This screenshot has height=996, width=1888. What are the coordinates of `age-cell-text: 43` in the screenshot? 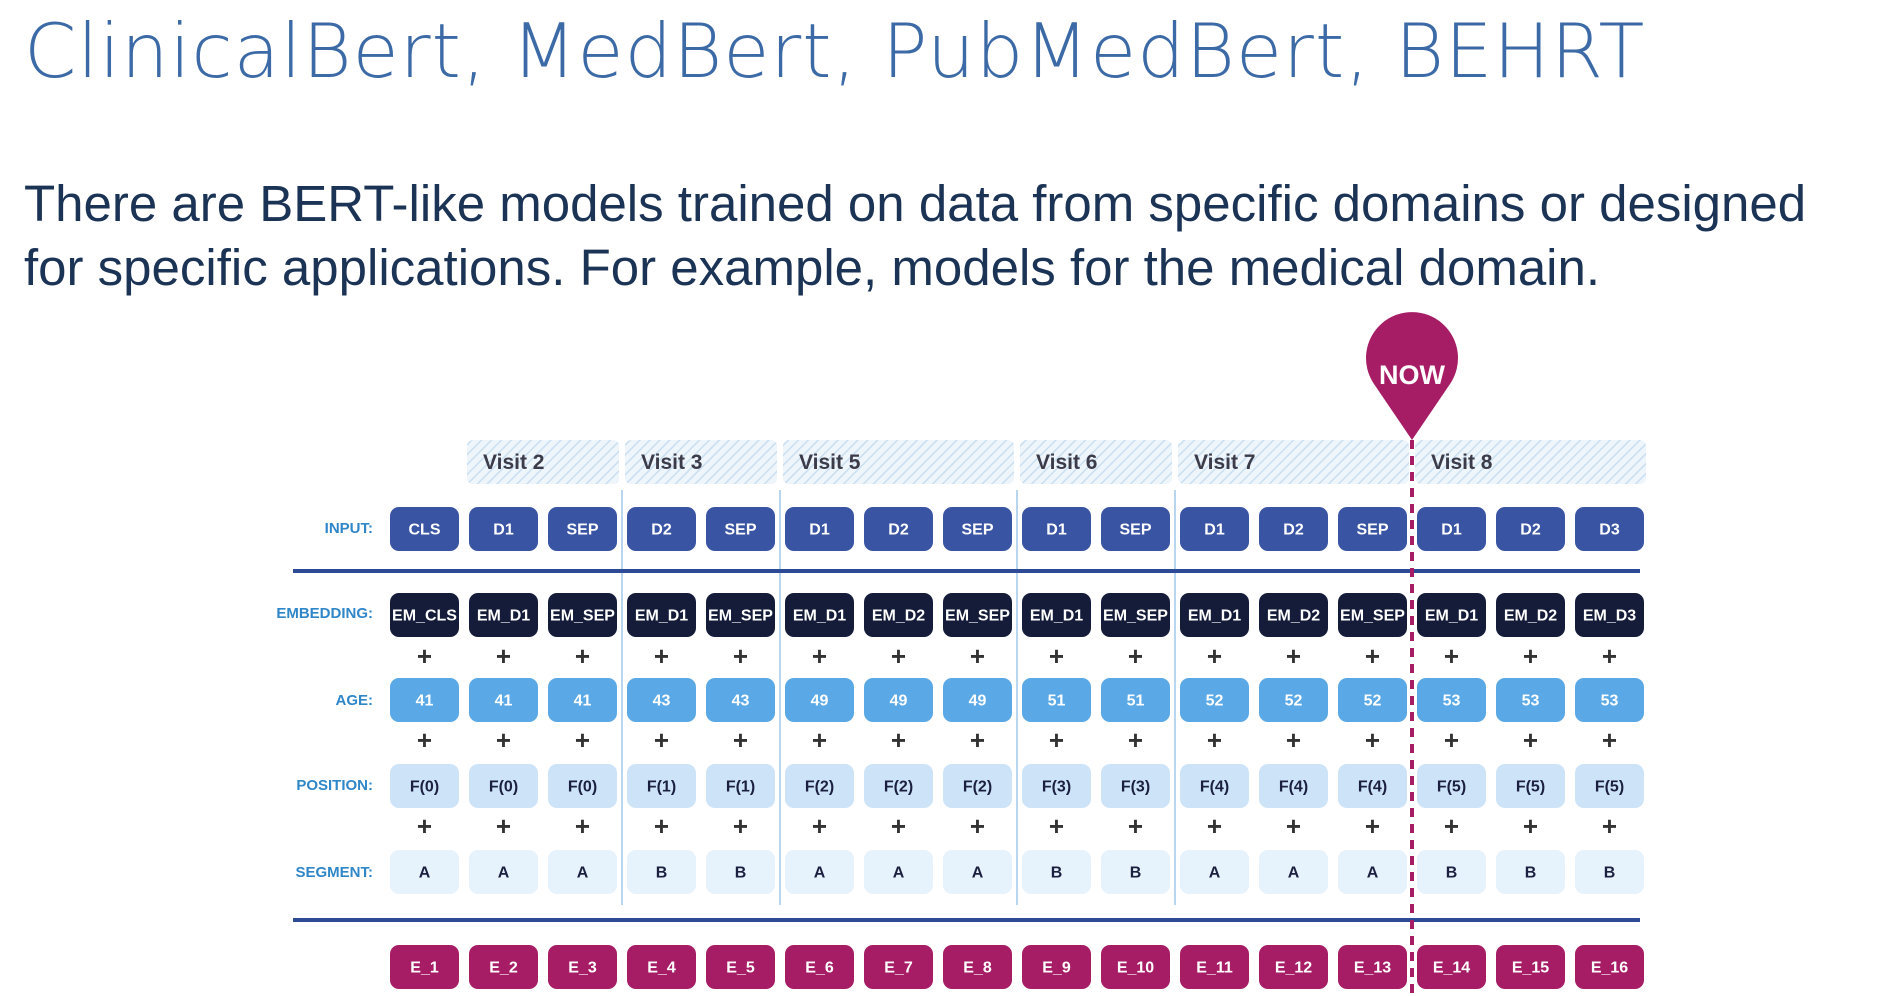 It's located at (741, 701).